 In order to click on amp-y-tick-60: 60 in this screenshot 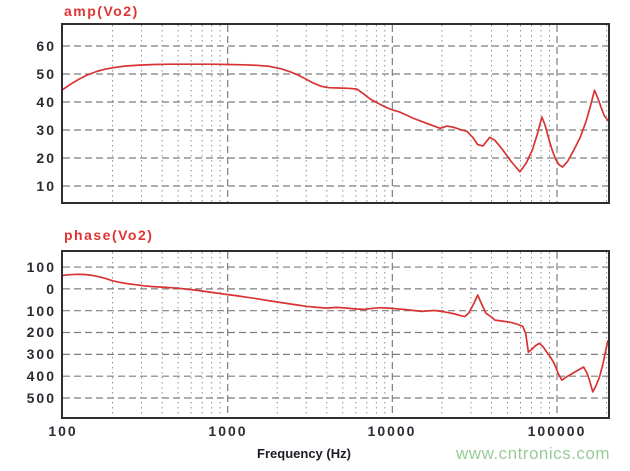, I will do `click(46, 46)`.